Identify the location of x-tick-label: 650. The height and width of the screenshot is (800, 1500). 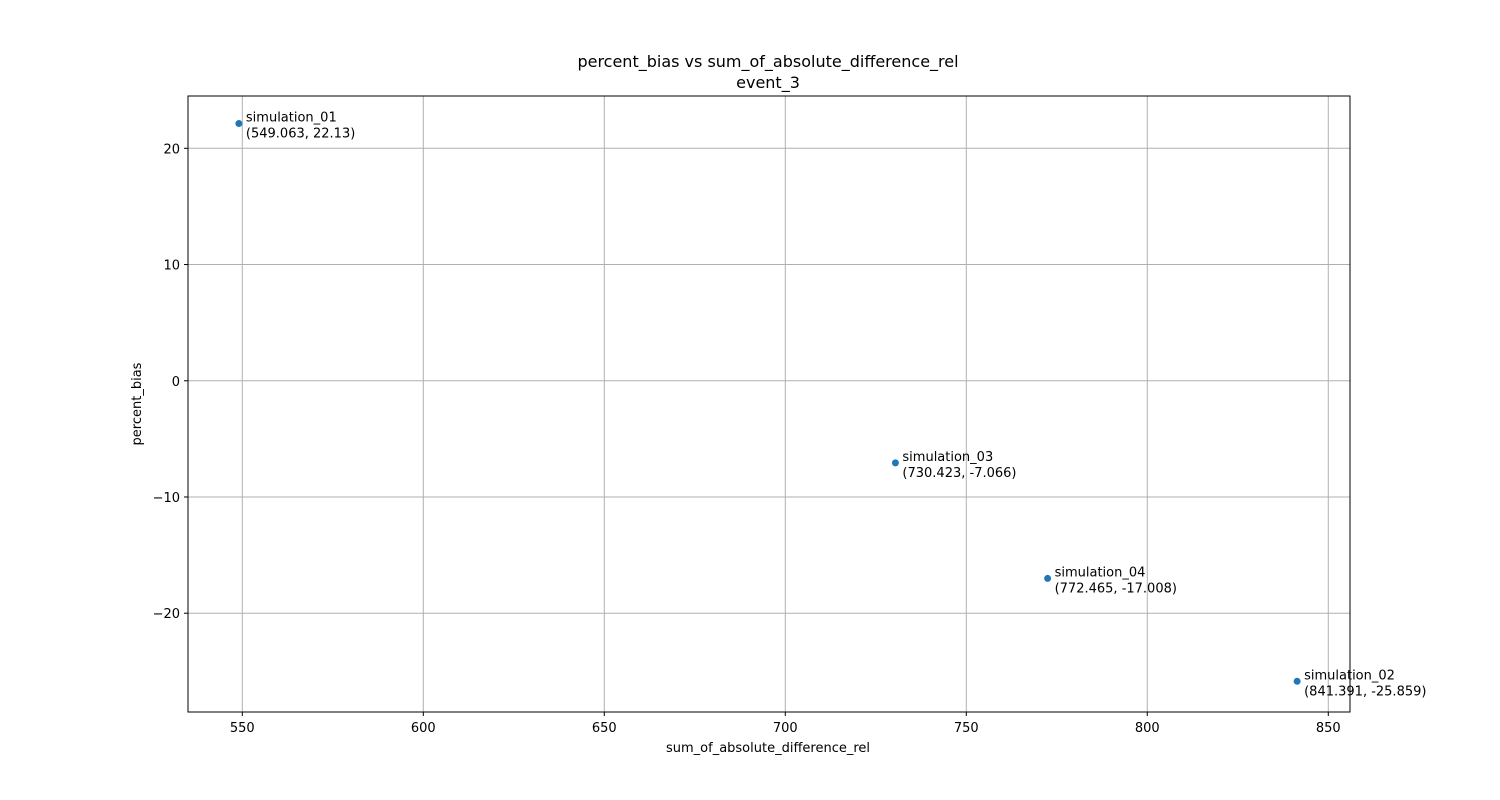
(604, 728).